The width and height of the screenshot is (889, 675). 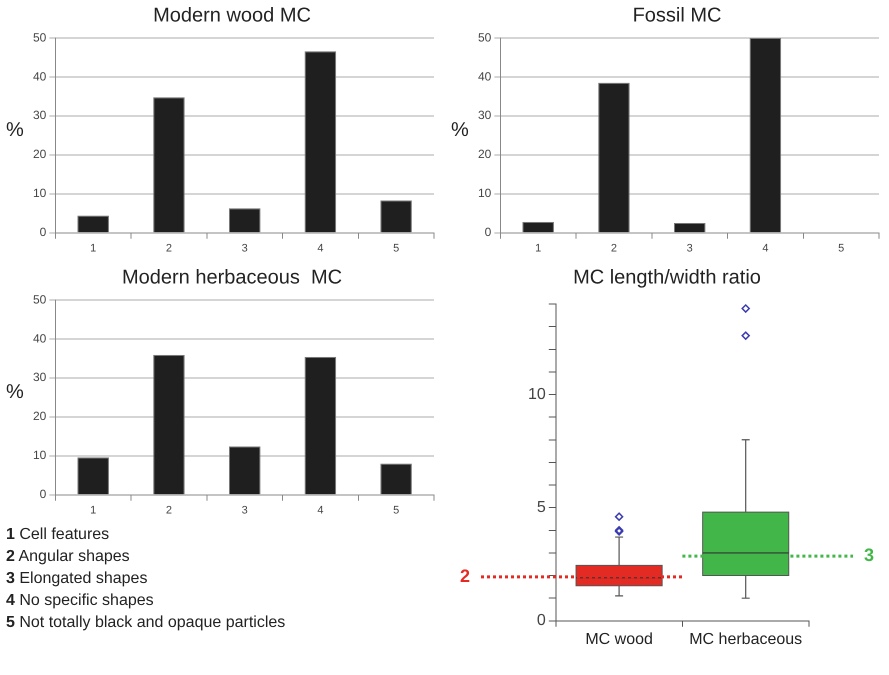 I want to click on ref-line-label: 3, so click(x=869, y=555).